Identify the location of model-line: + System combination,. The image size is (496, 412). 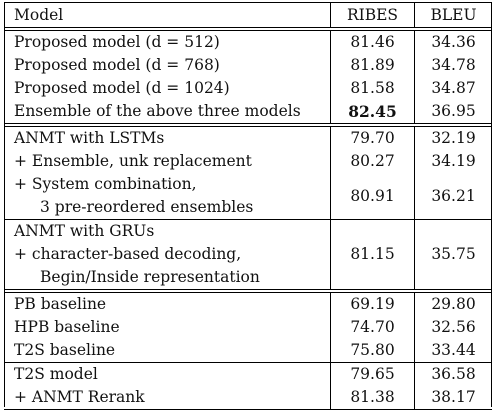
(105, 184).